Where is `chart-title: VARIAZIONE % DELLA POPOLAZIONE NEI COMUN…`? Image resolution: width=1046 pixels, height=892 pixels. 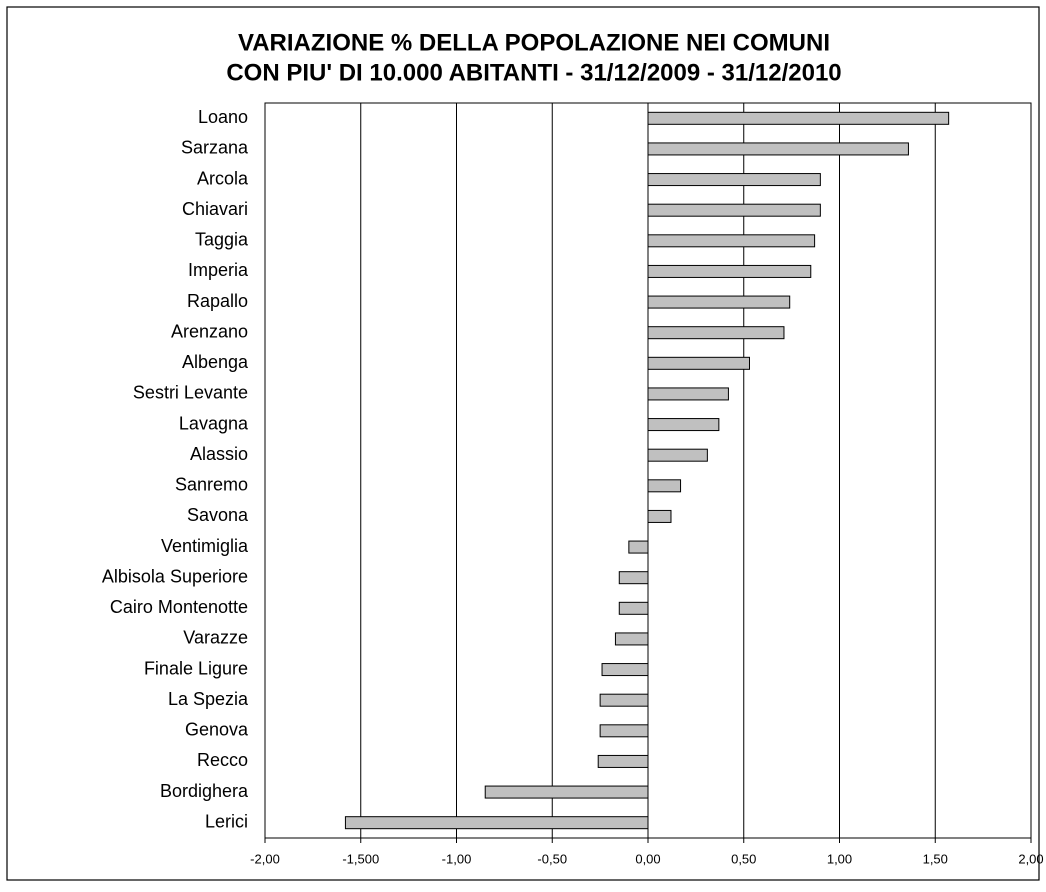
chart-title: VARIAZIONE % DELLA POPOLAZIONE NEI COMUN… is located at coordinates (534, 42).